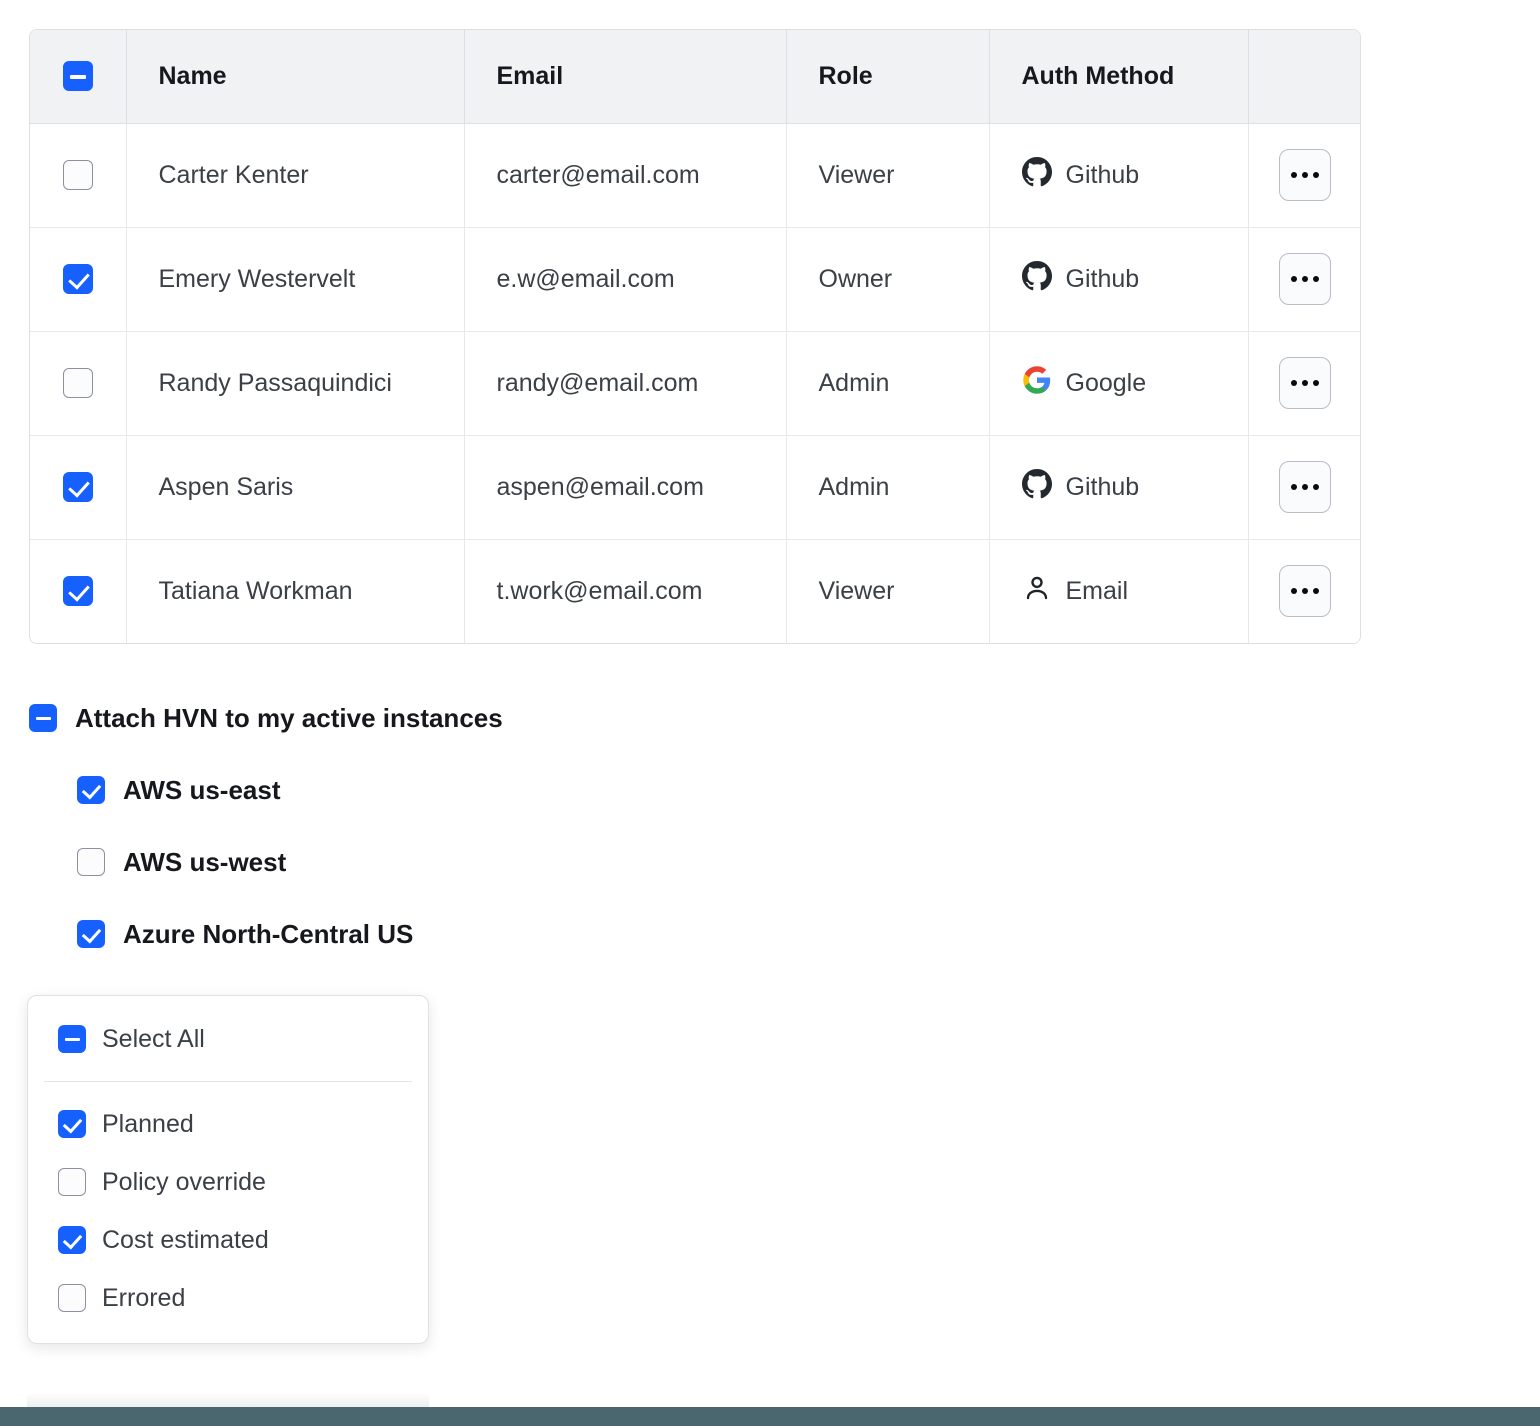  What do you see at coordinates (1106, 382) in the screenshot?
I see `auth-method-label: Google` at bounding box center [1106, 382].